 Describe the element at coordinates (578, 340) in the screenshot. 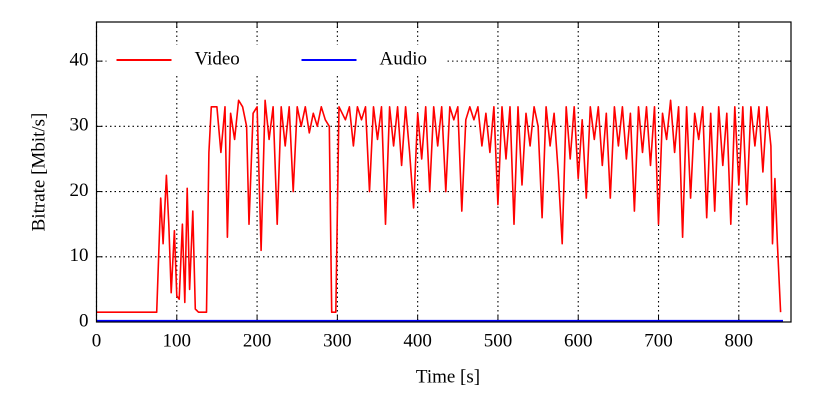

I see `x-tick-label: 600` at that location.